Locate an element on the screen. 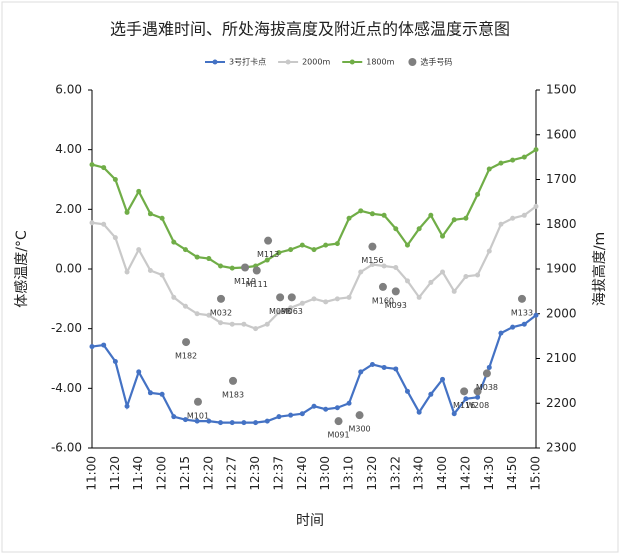  y2-tick-label: 1500 is located at coordinates (561, 90).